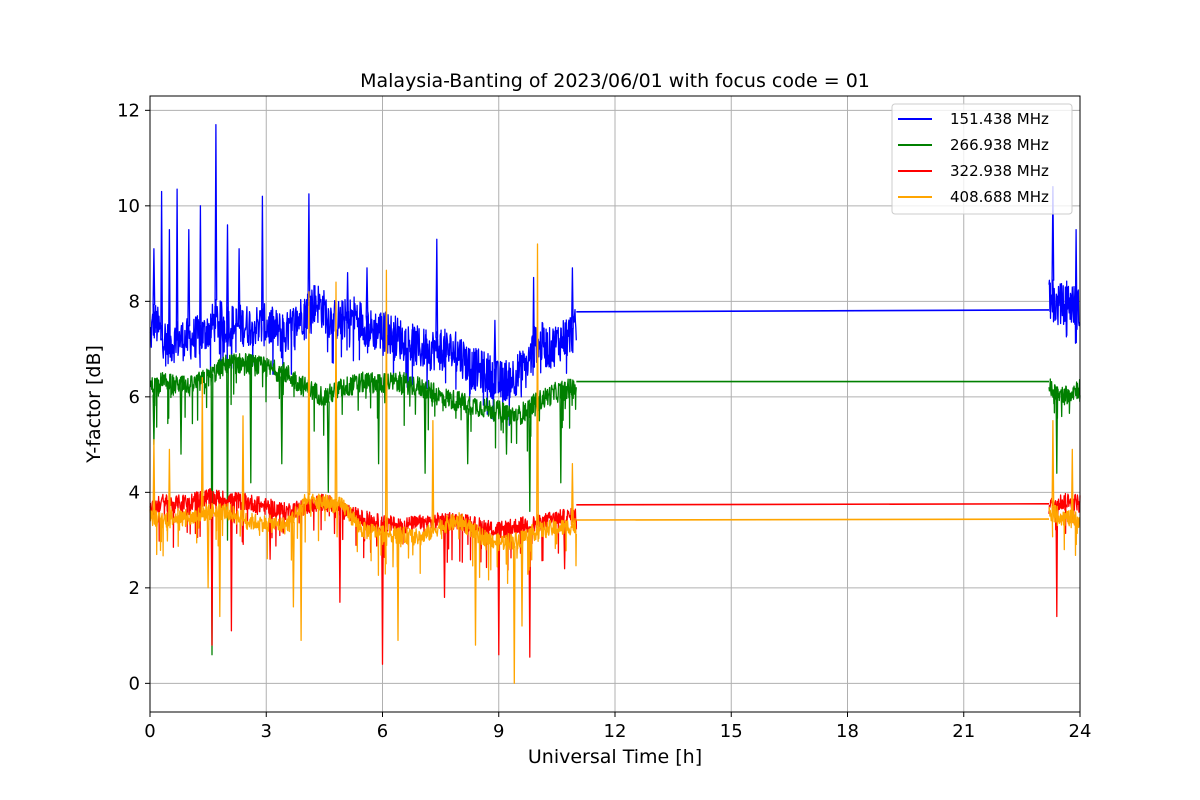  What do you see at coordinates (134, 588) in the screenshot?
I see `y-tick-label: 2` at bounding box center [134, 588].